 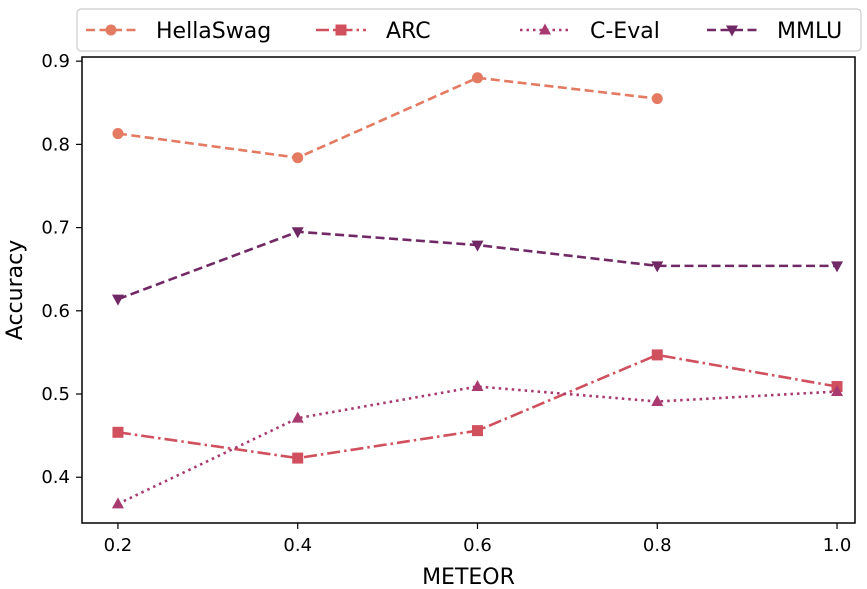 I want to click on legend-label: C-Eval, so click(x=625, y=31).